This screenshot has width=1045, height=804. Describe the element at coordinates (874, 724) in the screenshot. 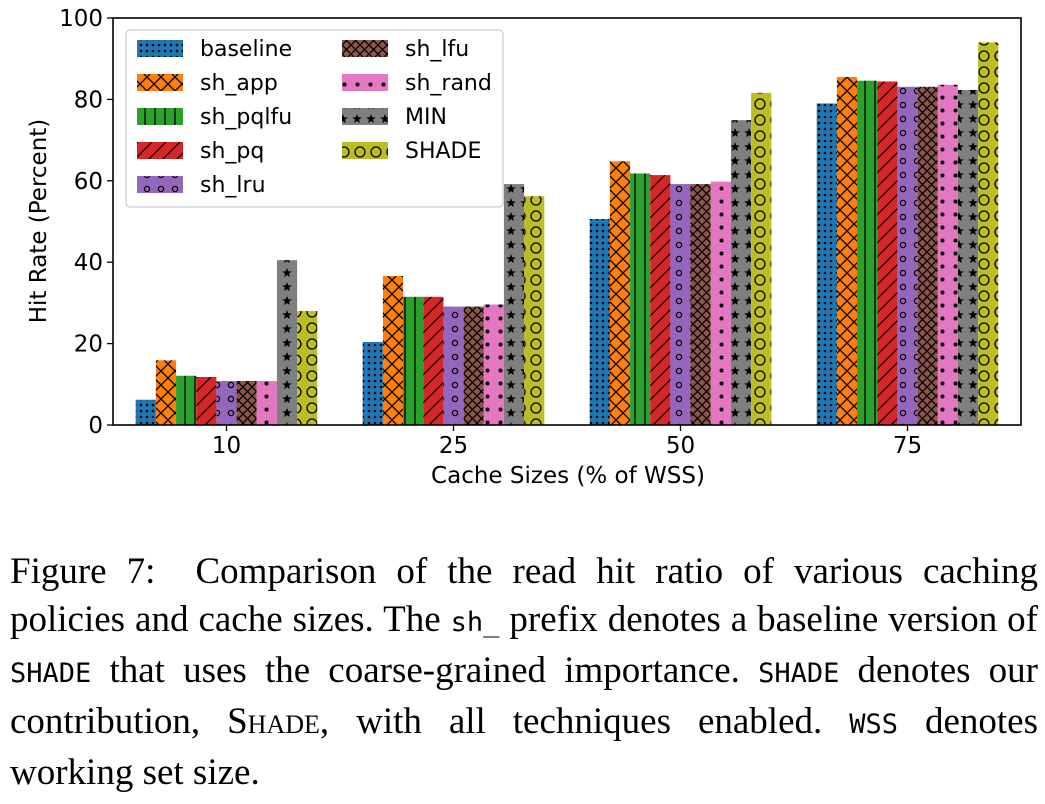

I see `caption-code-wss: WSS` at that location.